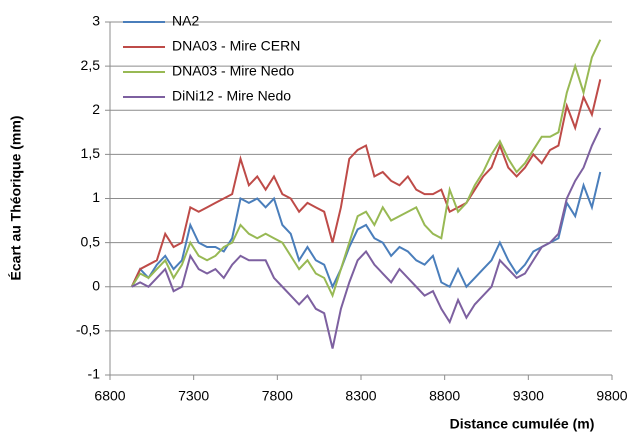 This screenshot has width=628, height=446. I want to click on y-tick-label: 0, so click(96, 285).